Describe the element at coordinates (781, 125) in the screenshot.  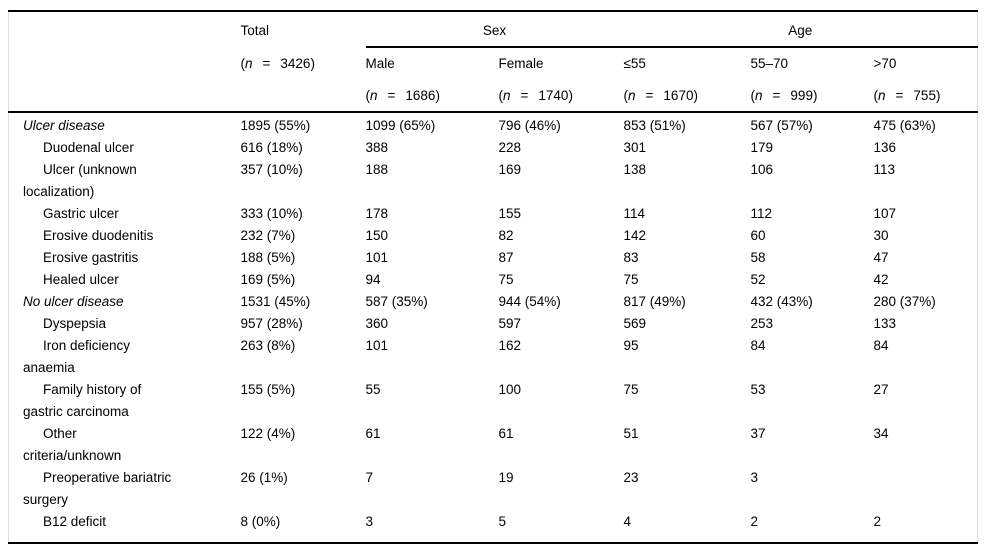
I see `cell-value: 567 (57%)` at that location.